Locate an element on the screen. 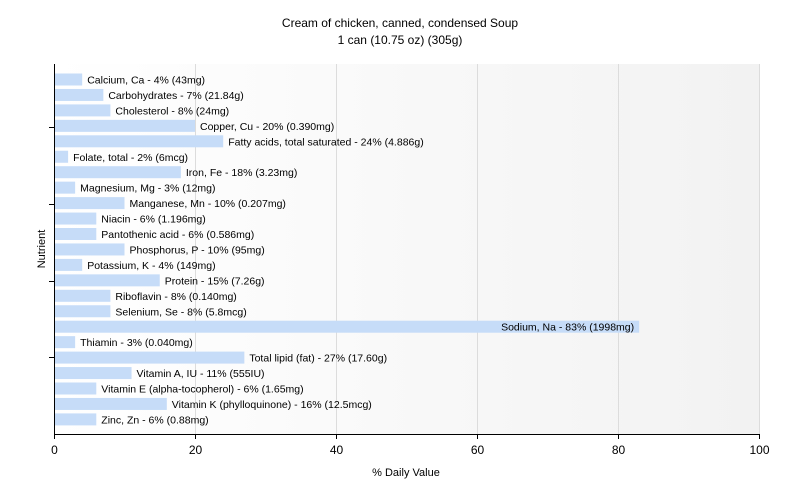  x-tick-label-40: 40 is located at coordinates (337, 450).